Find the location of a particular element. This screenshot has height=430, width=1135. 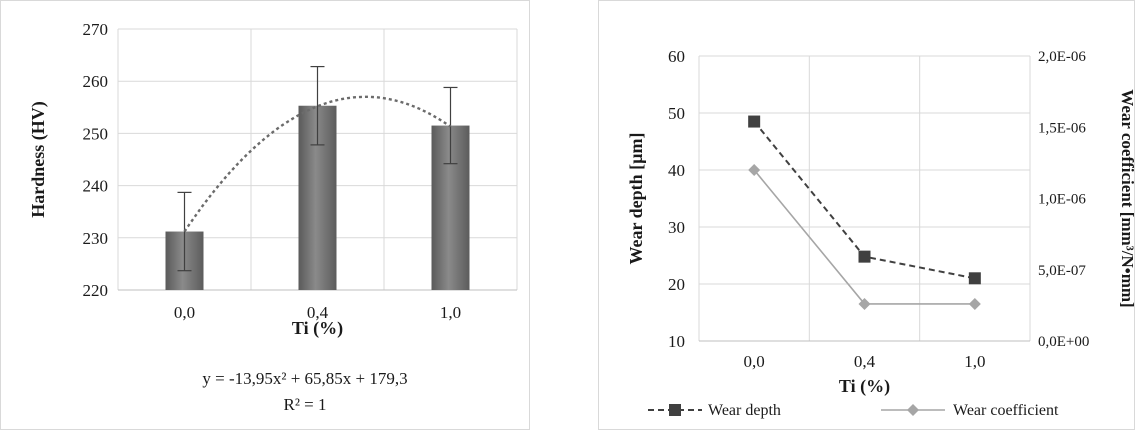

y2-tick-label: 0,0E+00 is located at coordinates (1063, 342).